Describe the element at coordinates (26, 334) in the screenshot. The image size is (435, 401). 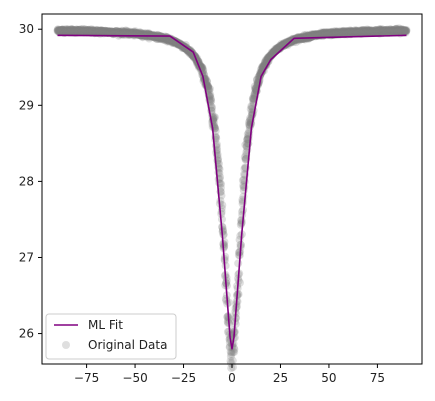
I see `y-tick-label: 26` at that location.